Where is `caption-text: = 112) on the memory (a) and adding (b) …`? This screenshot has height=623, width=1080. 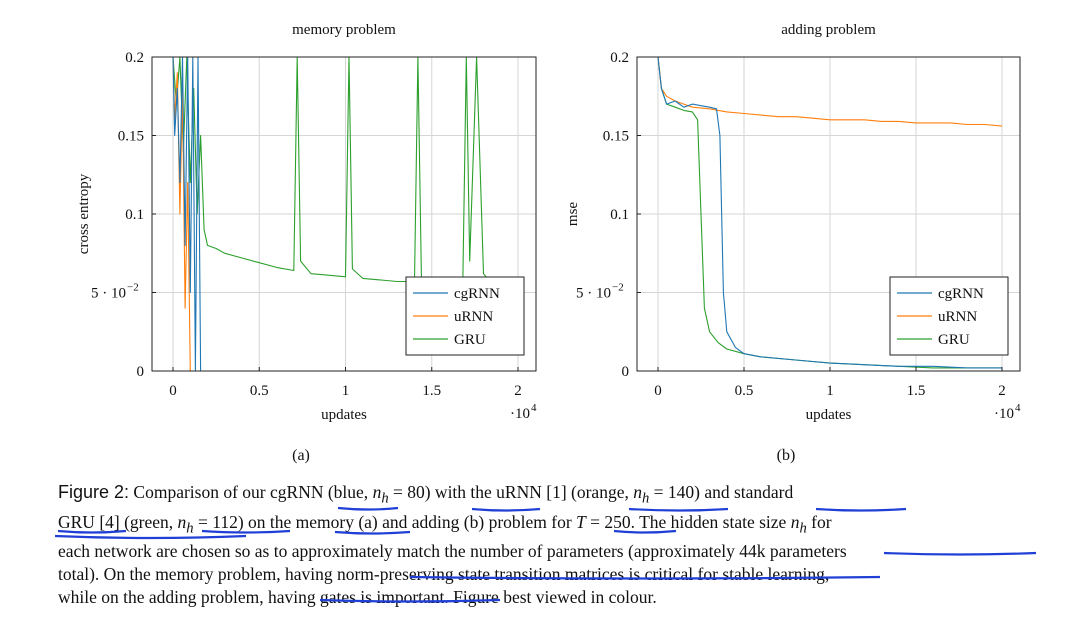
caption-text: = 112) on the memory (a) and adding (b) … is located at coordinates (385, 521).